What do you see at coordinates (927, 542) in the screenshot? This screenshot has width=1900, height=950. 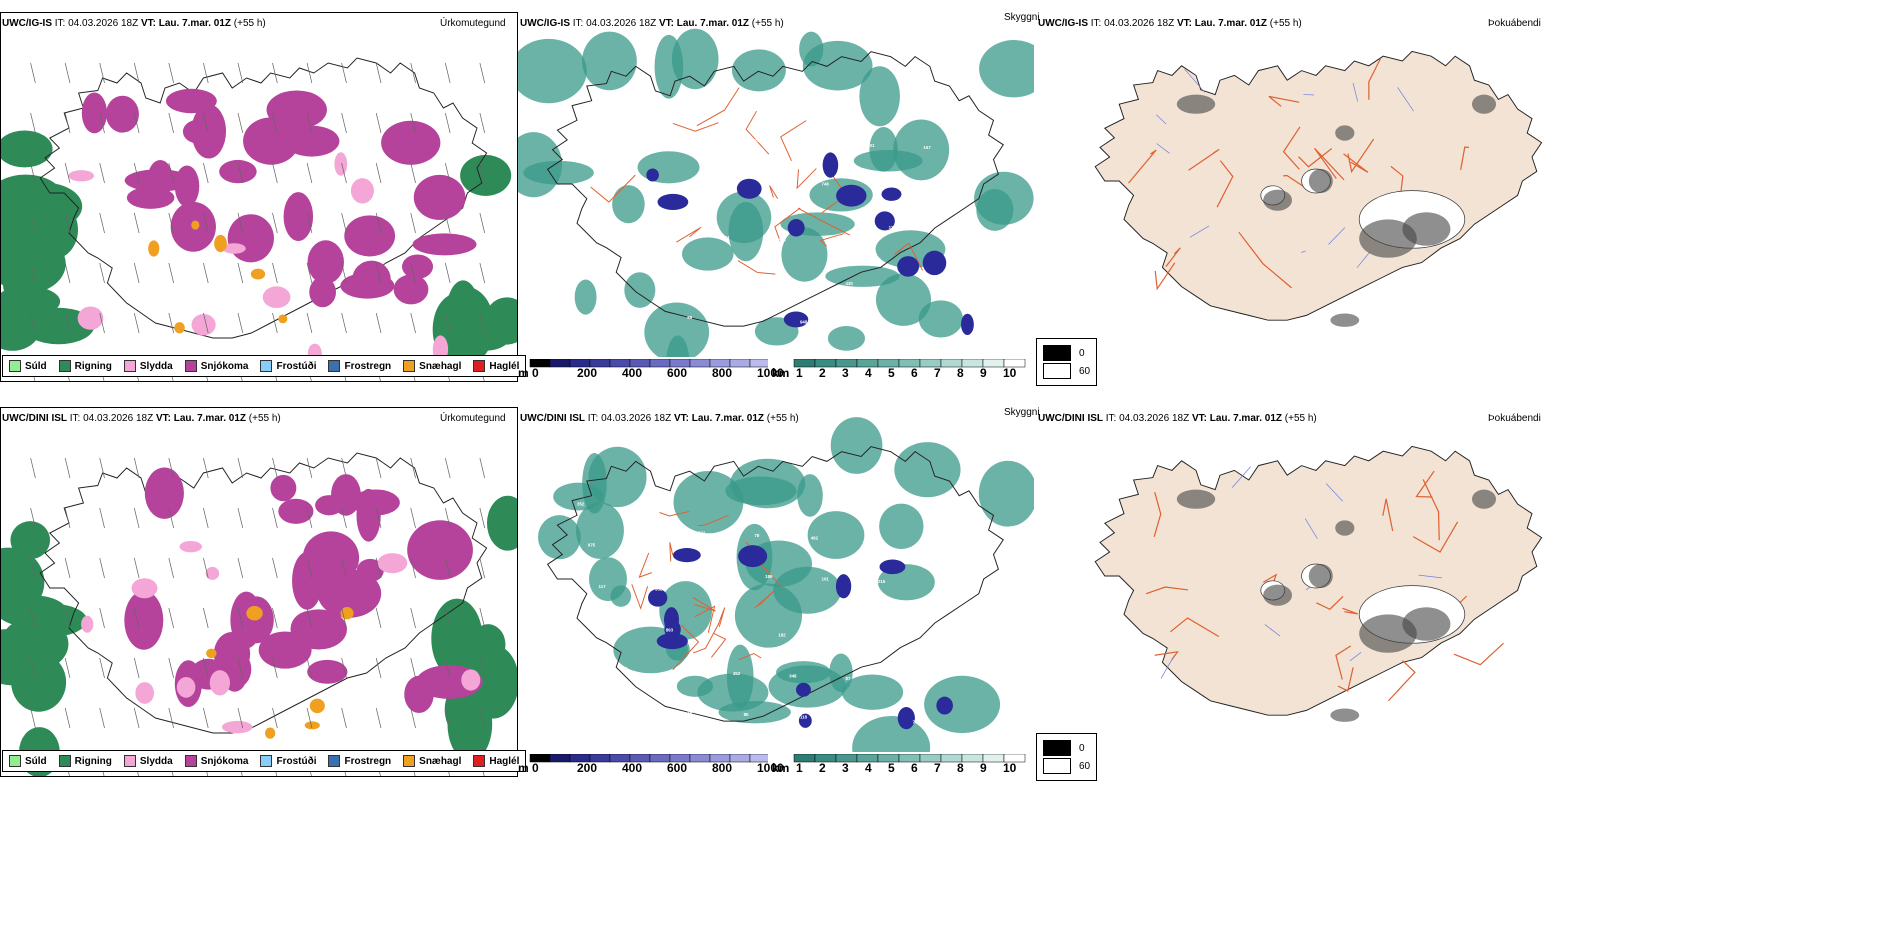 I see `cloud-height-value: 434` at bounding box center [927, 542].